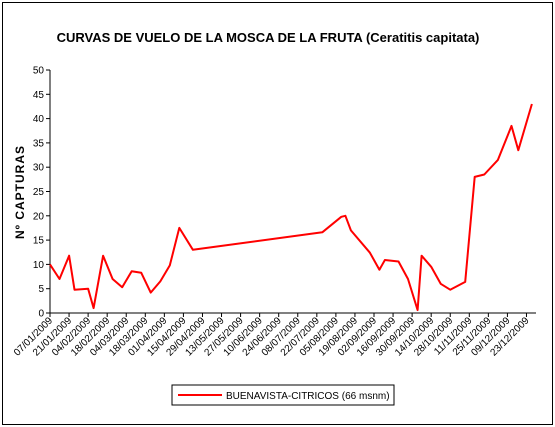 The height and width of the screenshot is (427, 555). Describe the element at coordinates (41, 314) in the screenshot. I see `y-tick-label: 0` at that location.